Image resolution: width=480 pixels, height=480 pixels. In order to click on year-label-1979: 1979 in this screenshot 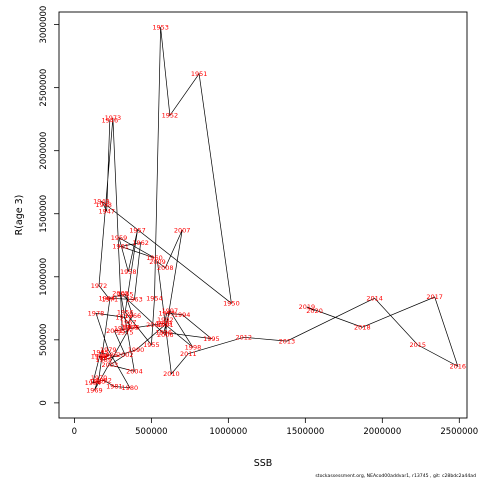, I will do `click(108, 350)`.